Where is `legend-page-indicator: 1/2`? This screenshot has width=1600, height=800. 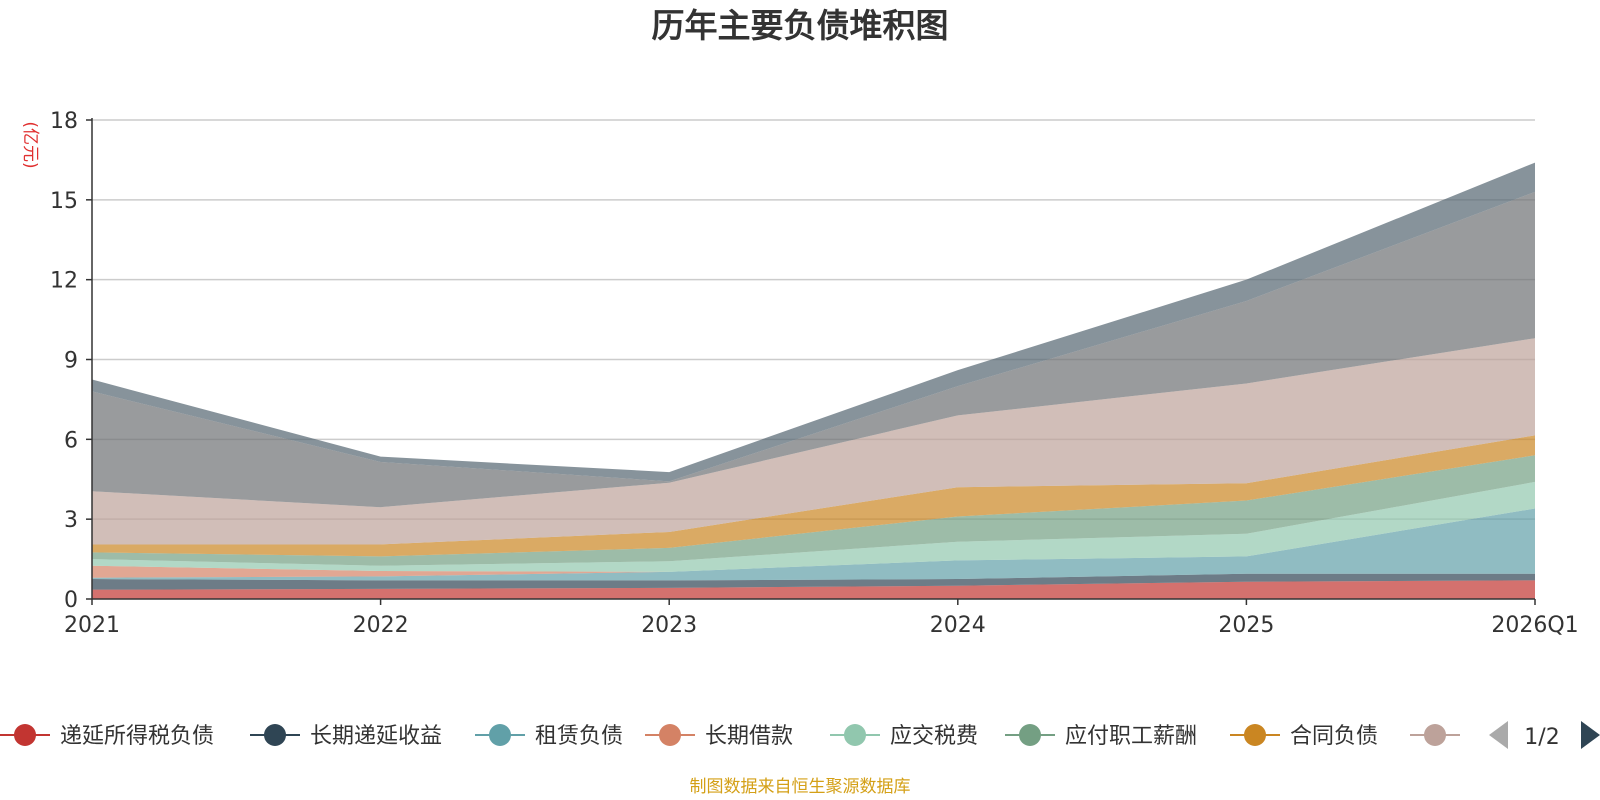
legend-page-indicator: 1/2 is located at coordinates (1541, 737).